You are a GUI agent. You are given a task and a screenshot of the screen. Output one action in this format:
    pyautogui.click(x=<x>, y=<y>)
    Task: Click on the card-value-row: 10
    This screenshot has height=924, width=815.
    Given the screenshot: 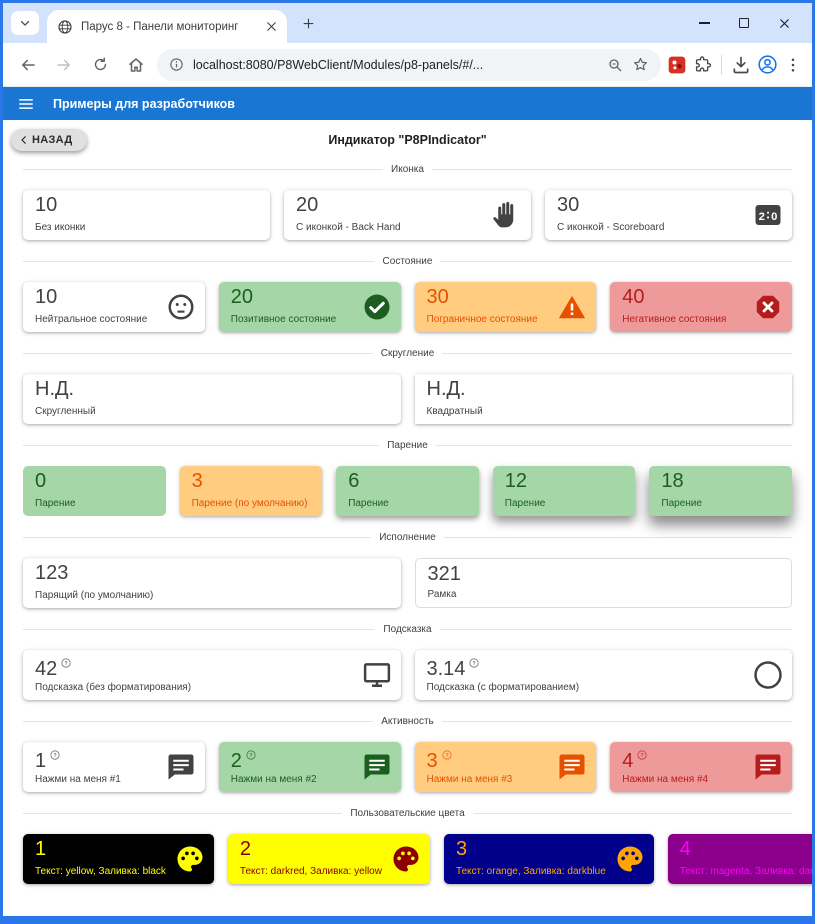 What is the action you would take?
    pyautogui.click(x=114, y=297)
    